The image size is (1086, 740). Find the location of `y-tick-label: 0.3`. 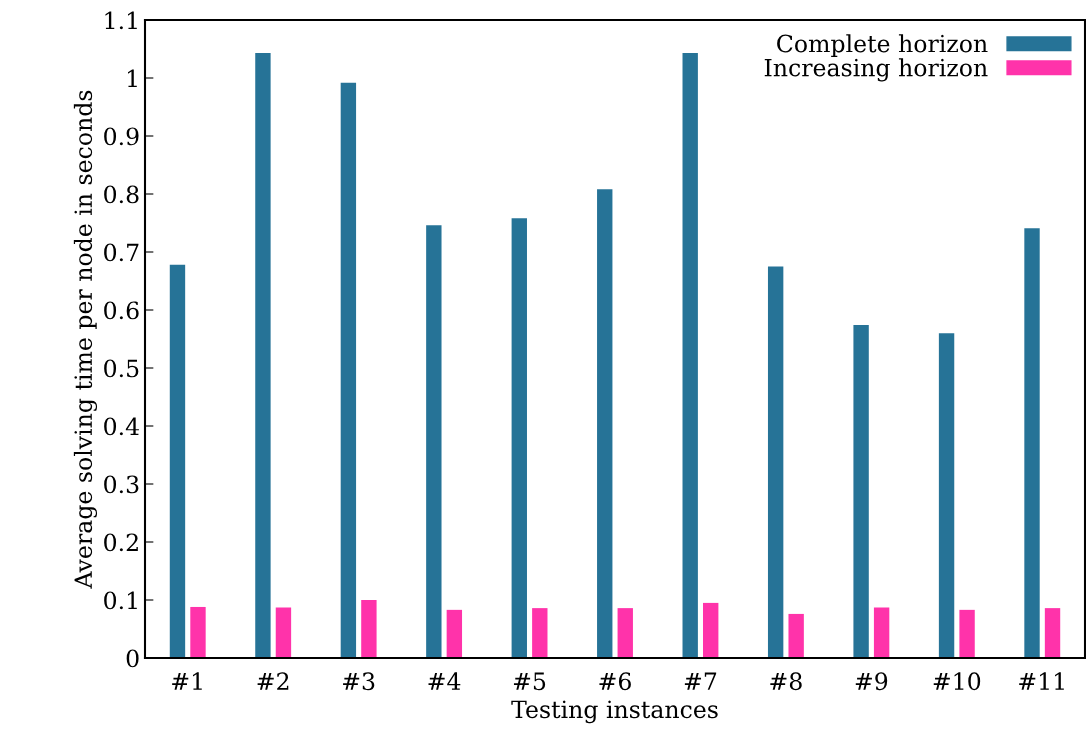

y-tick-label: 0.3 is located at coordinates (121, 484).